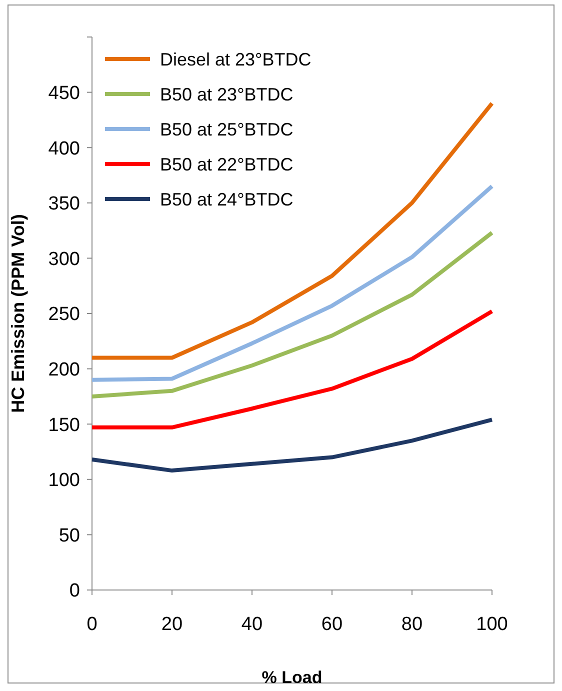 Image resolution: width=562 pixels, height=691 pixels. I want to click on y-tick-label: 50, so click(69, 535).